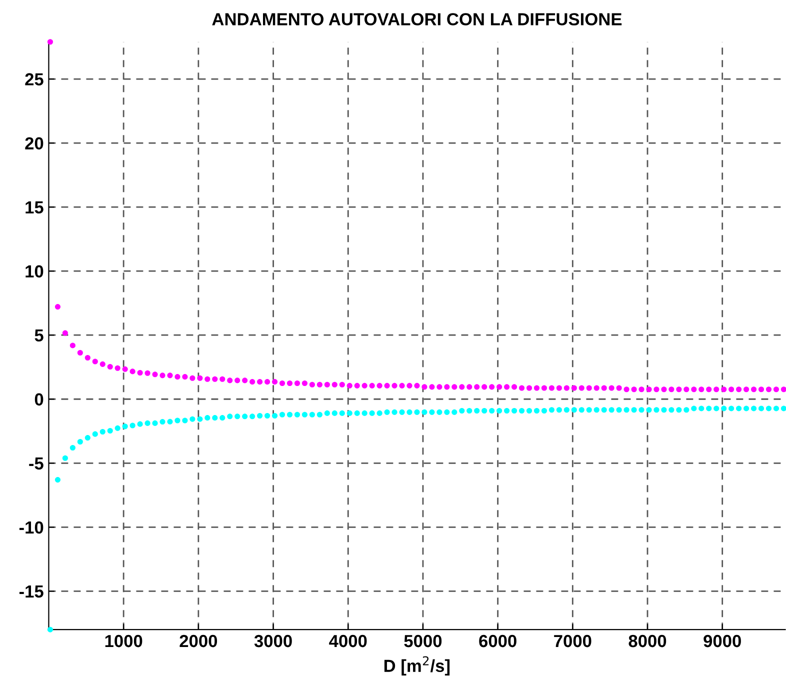 This screenshot has height=698, width=786. Describe the element at coordinates (423, 641) in the screenshot. I see `x-tick-label: 5000` at that location.